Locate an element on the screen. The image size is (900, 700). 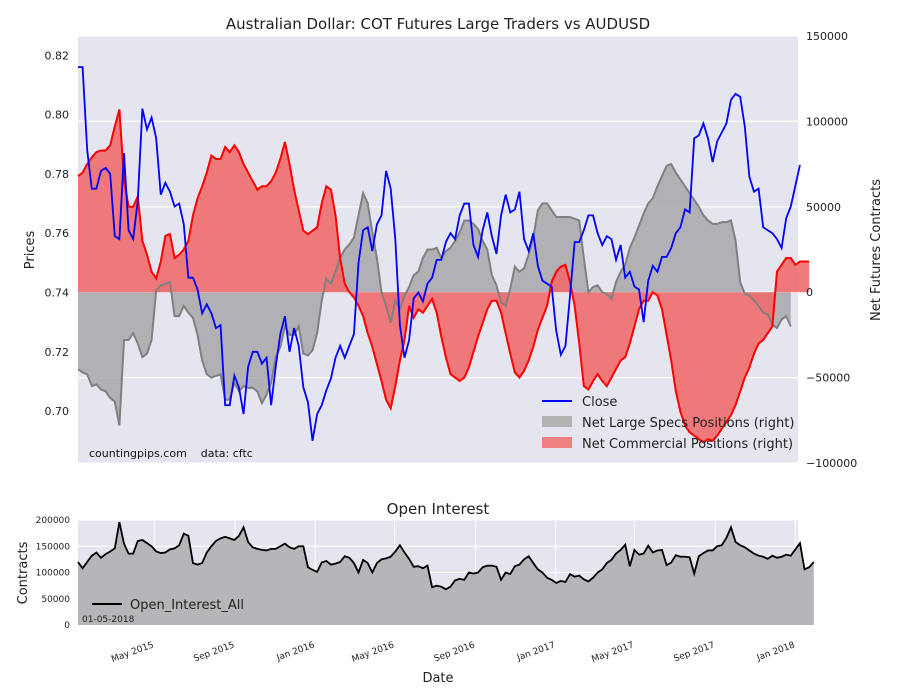
legend-label-open-interest: Open_Interest_All is located at coordinates (187, 605).